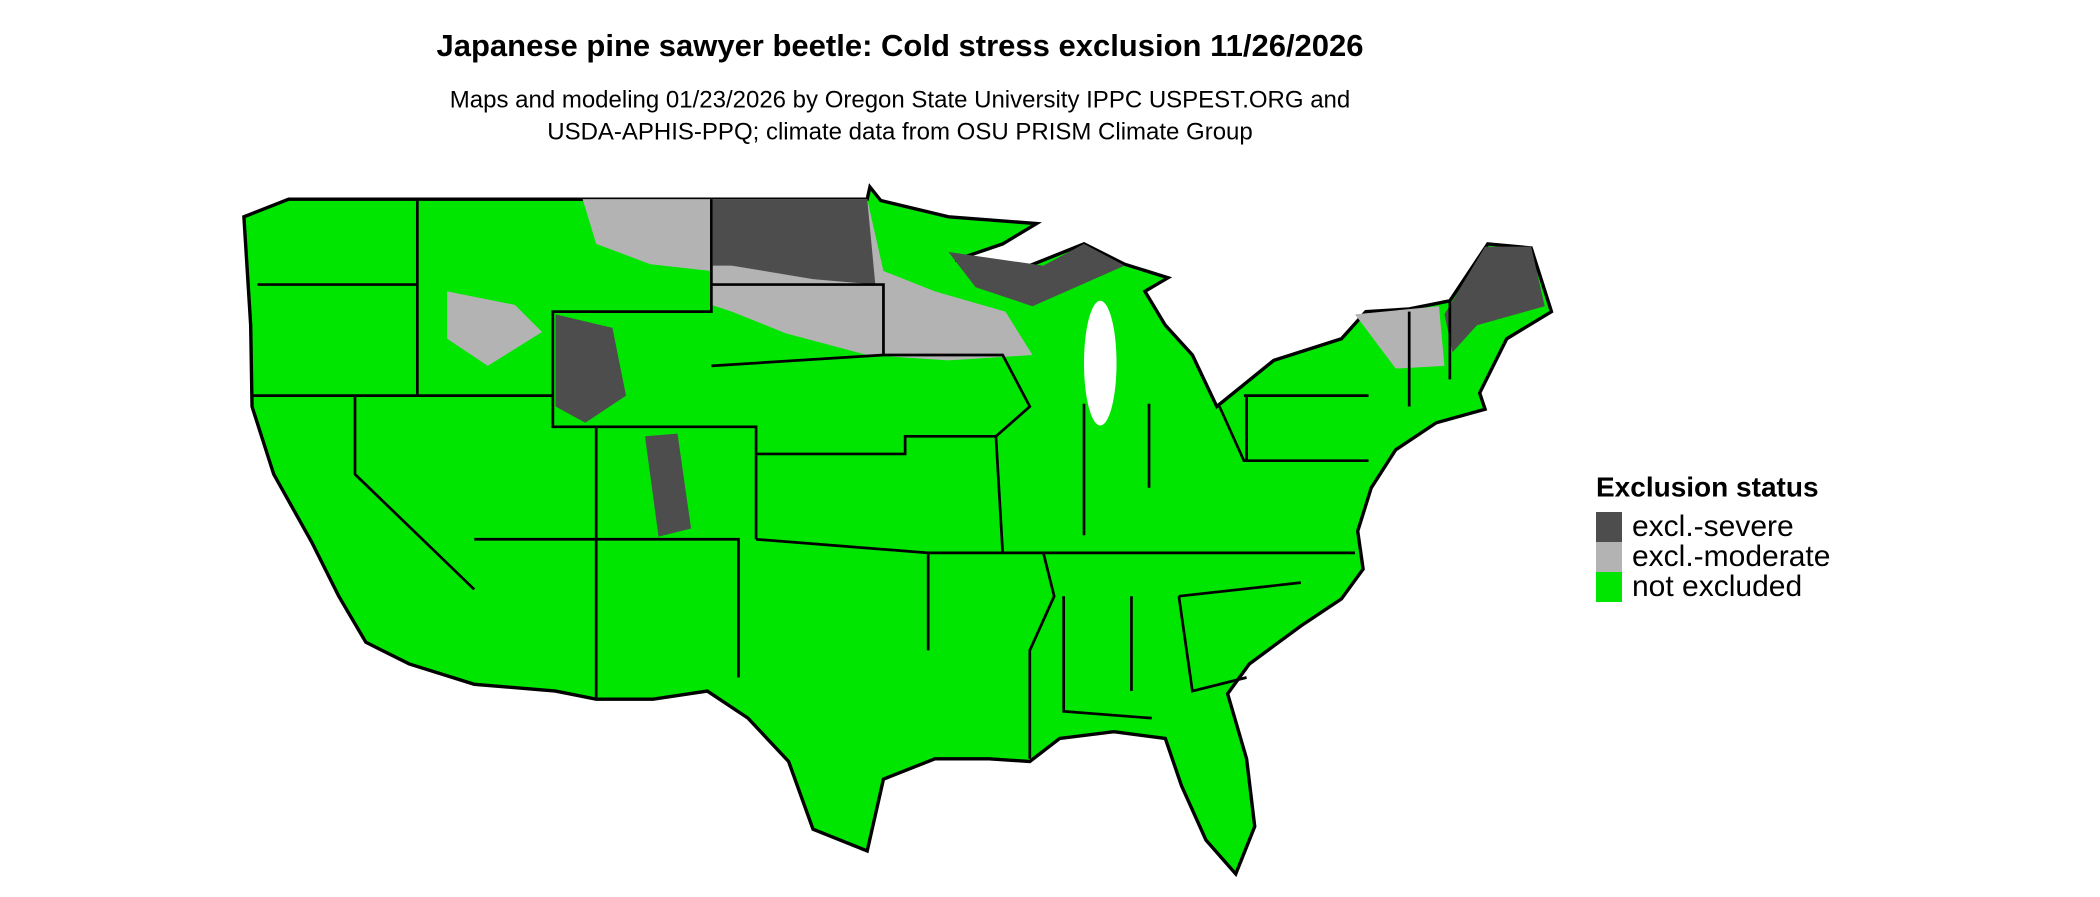 The height and width of the screenshot is (897, 2100). I want to click on legend-label: not excluded, so click(1717, 586).